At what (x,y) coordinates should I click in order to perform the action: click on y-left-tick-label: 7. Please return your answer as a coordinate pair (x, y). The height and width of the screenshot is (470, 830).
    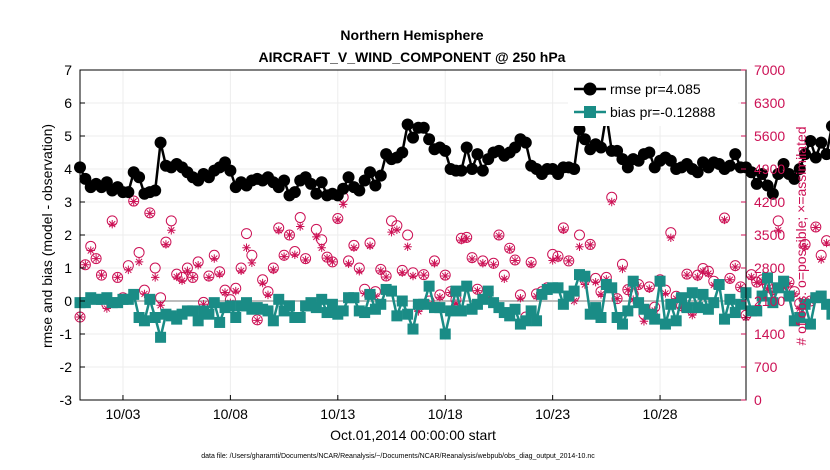
    Looking at the image, I should click on (68, 70).